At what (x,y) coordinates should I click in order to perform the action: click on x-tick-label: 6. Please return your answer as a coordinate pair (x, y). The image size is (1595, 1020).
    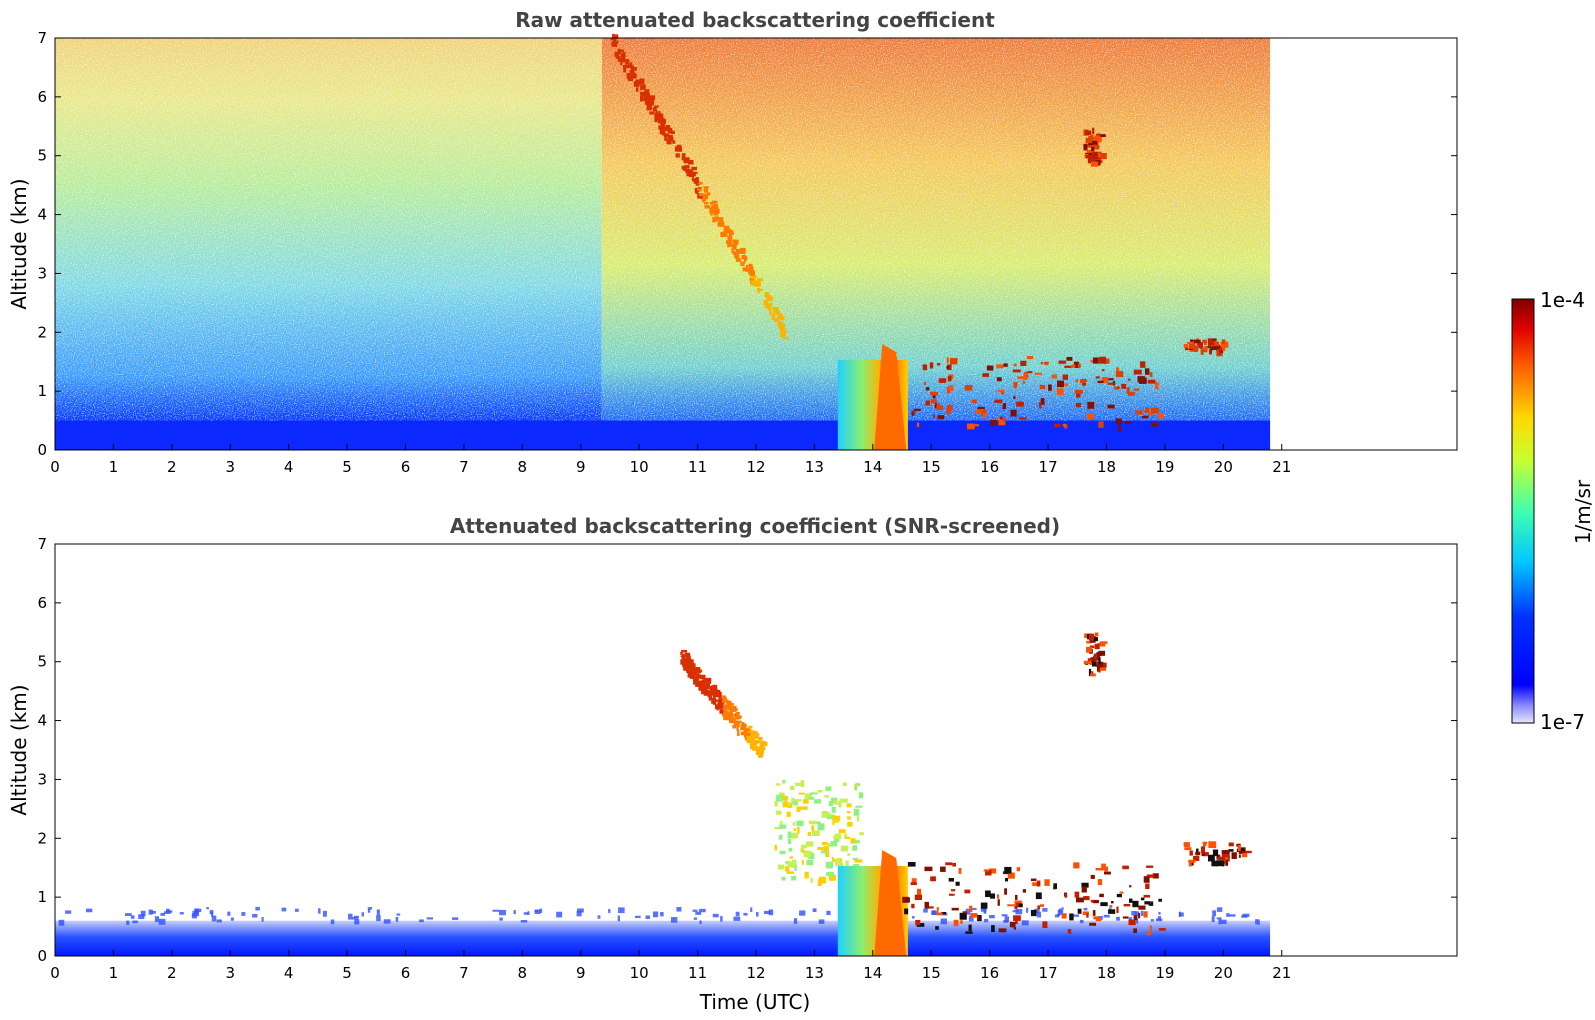
    Looking at the image, I should click on (406, 973).